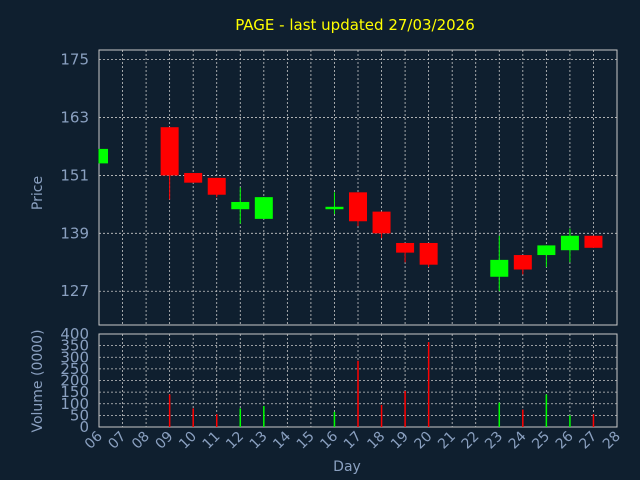 The width and height of the screenshot is (640, 480). What do you see at coordinates (74, 369) in the screenshot?
I see `volume-tick-label: 250` at bounding box center [74, 369].